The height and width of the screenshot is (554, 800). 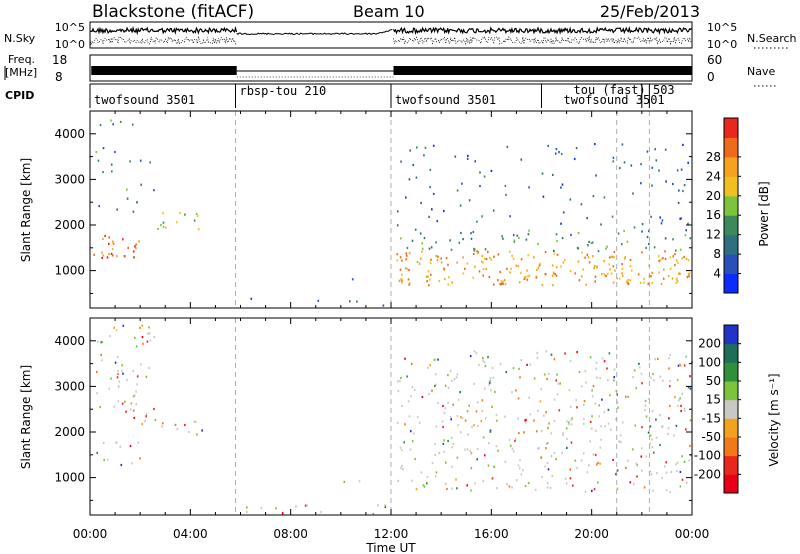 I want to click on freq-label-line2: [MHz], so click(x=21, y=72).